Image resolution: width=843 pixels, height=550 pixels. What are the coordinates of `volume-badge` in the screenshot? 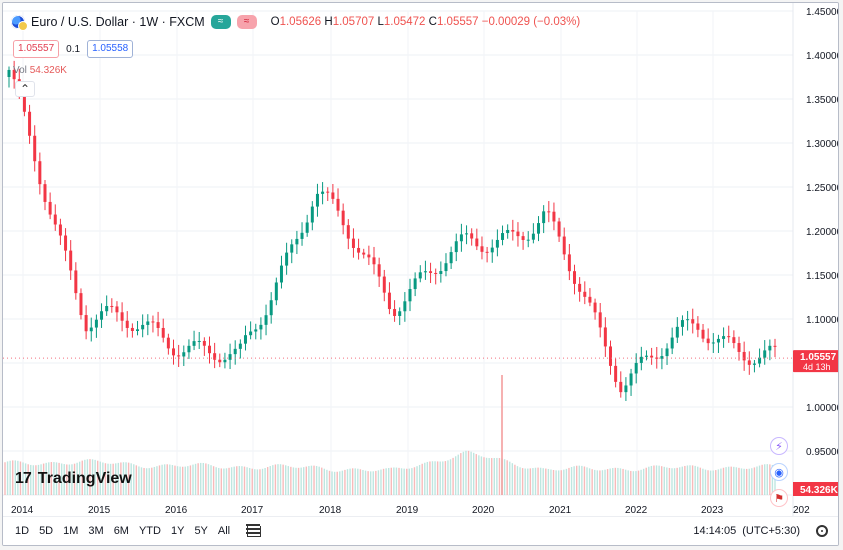 It's located at (815, 489).